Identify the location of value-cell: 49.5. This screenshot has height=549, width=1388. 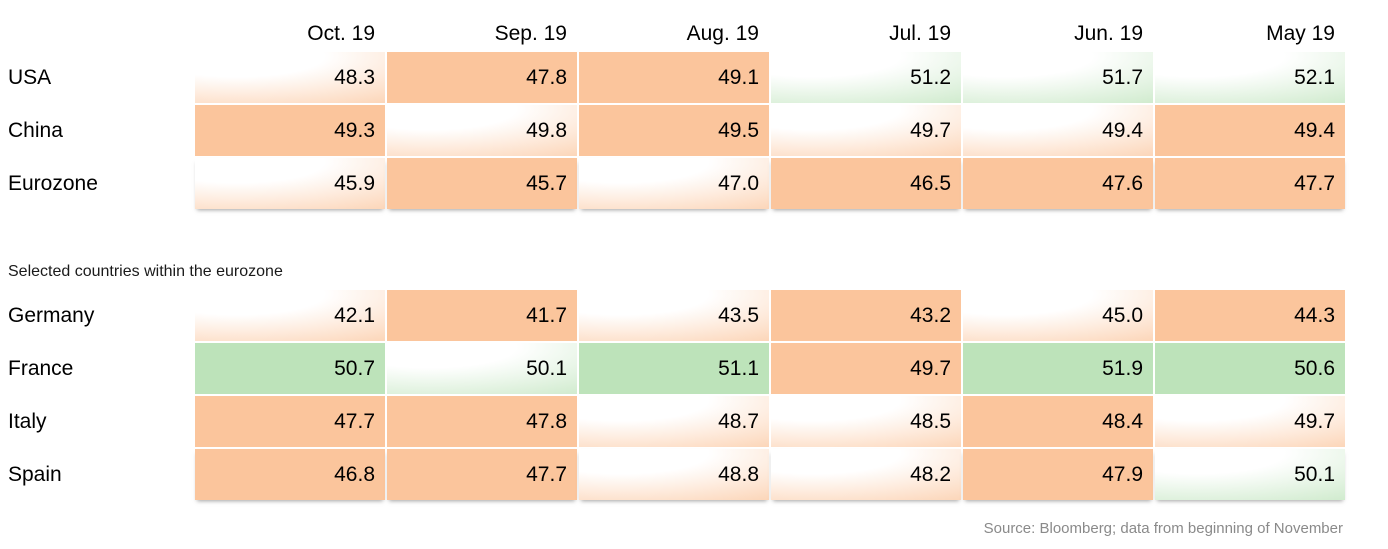
(674, 130).